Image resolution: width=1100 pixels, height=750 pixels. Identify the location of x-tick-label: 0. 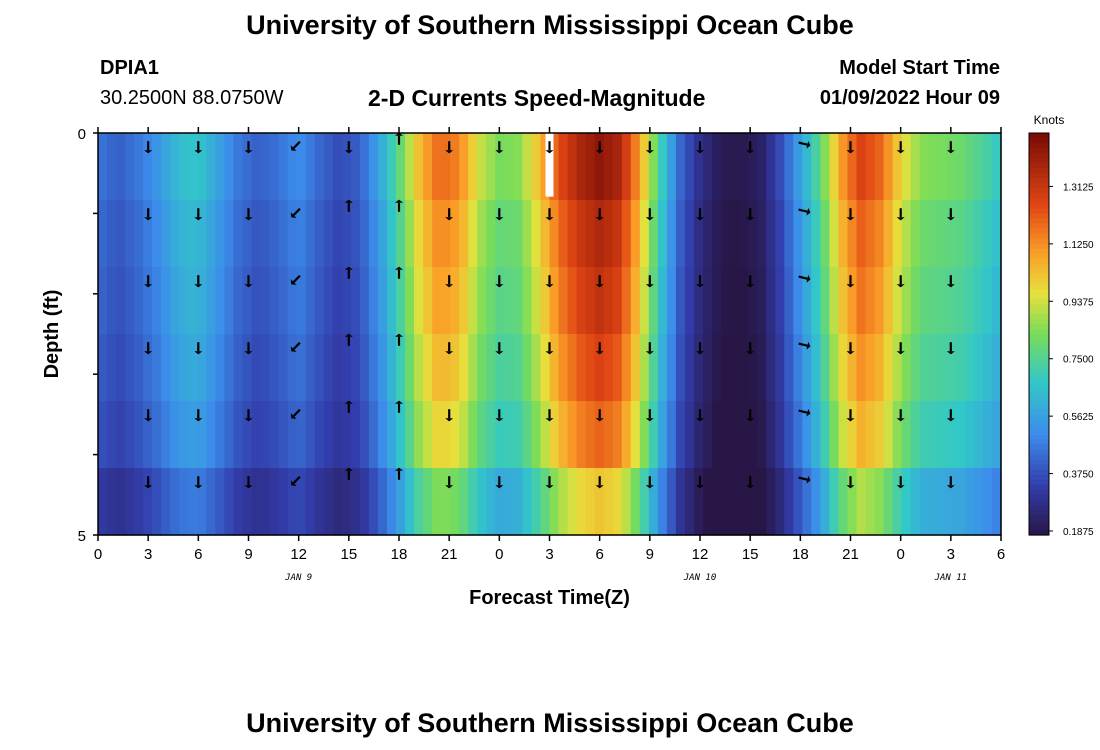
(98, 554).